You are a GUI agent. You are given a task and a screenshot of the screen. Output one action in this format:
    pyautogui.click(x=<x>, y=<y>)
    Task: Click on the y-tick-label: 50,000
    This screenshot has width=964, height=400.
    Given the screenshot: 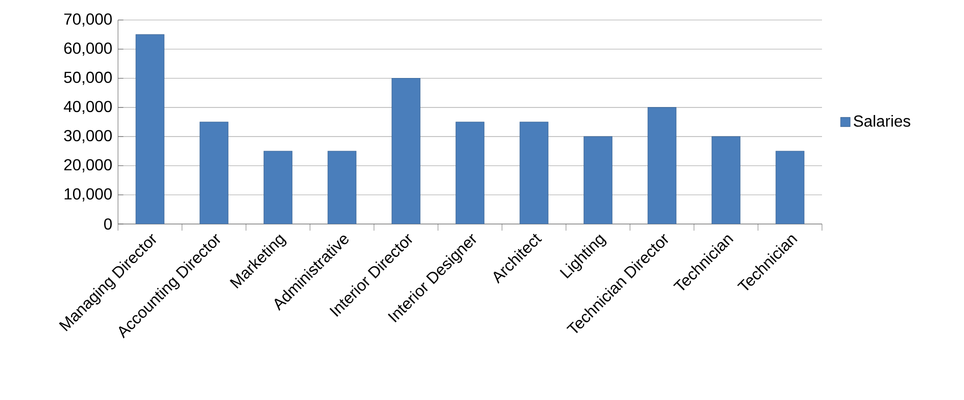 What is the action you would take?
    pyautogui.click(x=88, y=78)
    